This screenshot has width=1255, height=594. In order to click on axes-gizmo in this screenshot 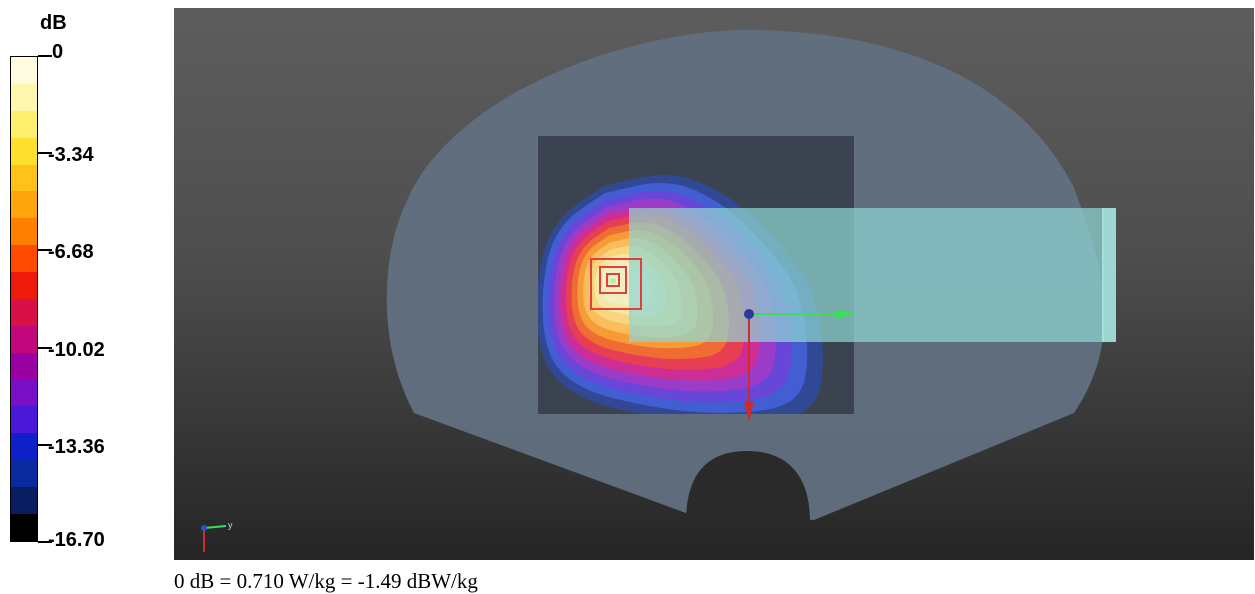, I will do `click(800, 365)`.